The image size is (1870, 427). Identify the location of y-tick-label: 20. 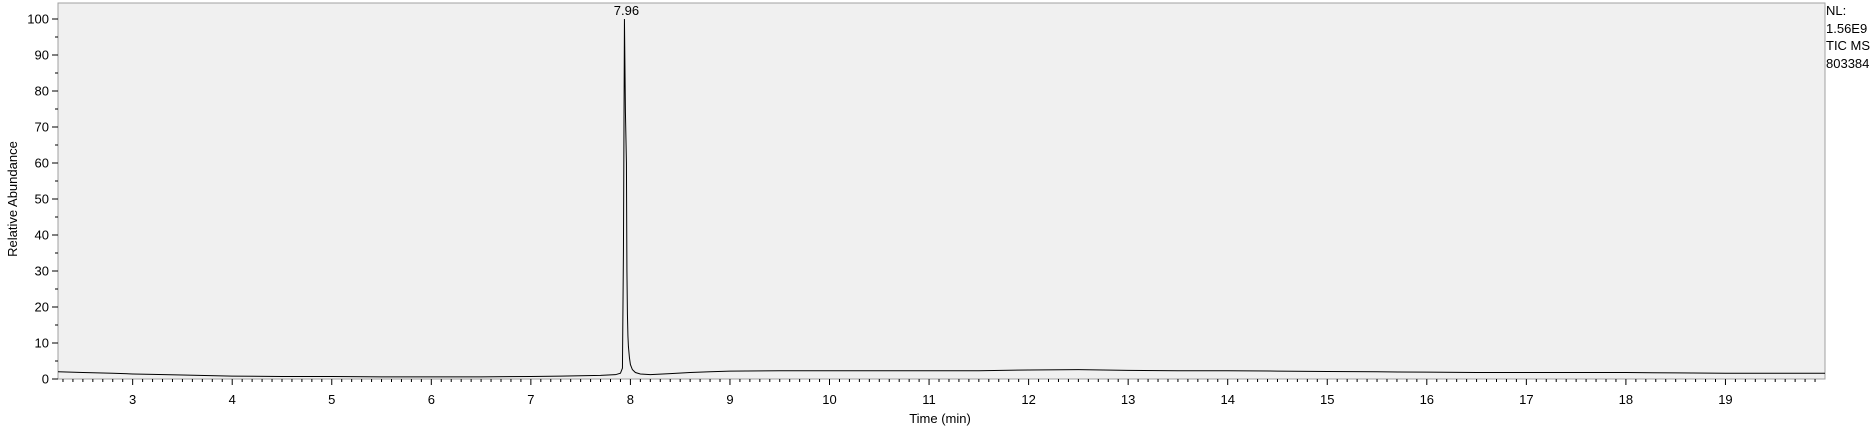
(42, 307).